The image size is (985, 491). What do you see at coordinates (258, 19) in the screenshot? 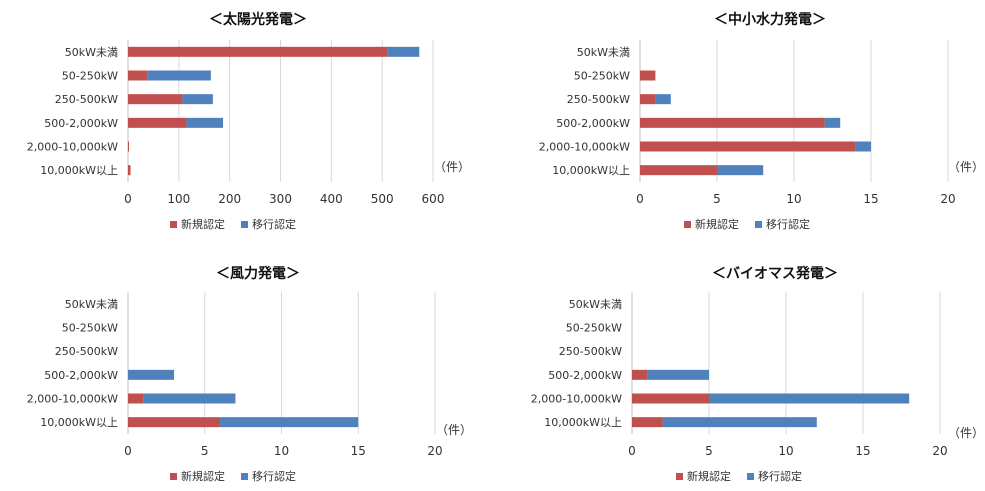
I see `chart-title: ＜太陽光発電＞` at bounding box center [258, 19].